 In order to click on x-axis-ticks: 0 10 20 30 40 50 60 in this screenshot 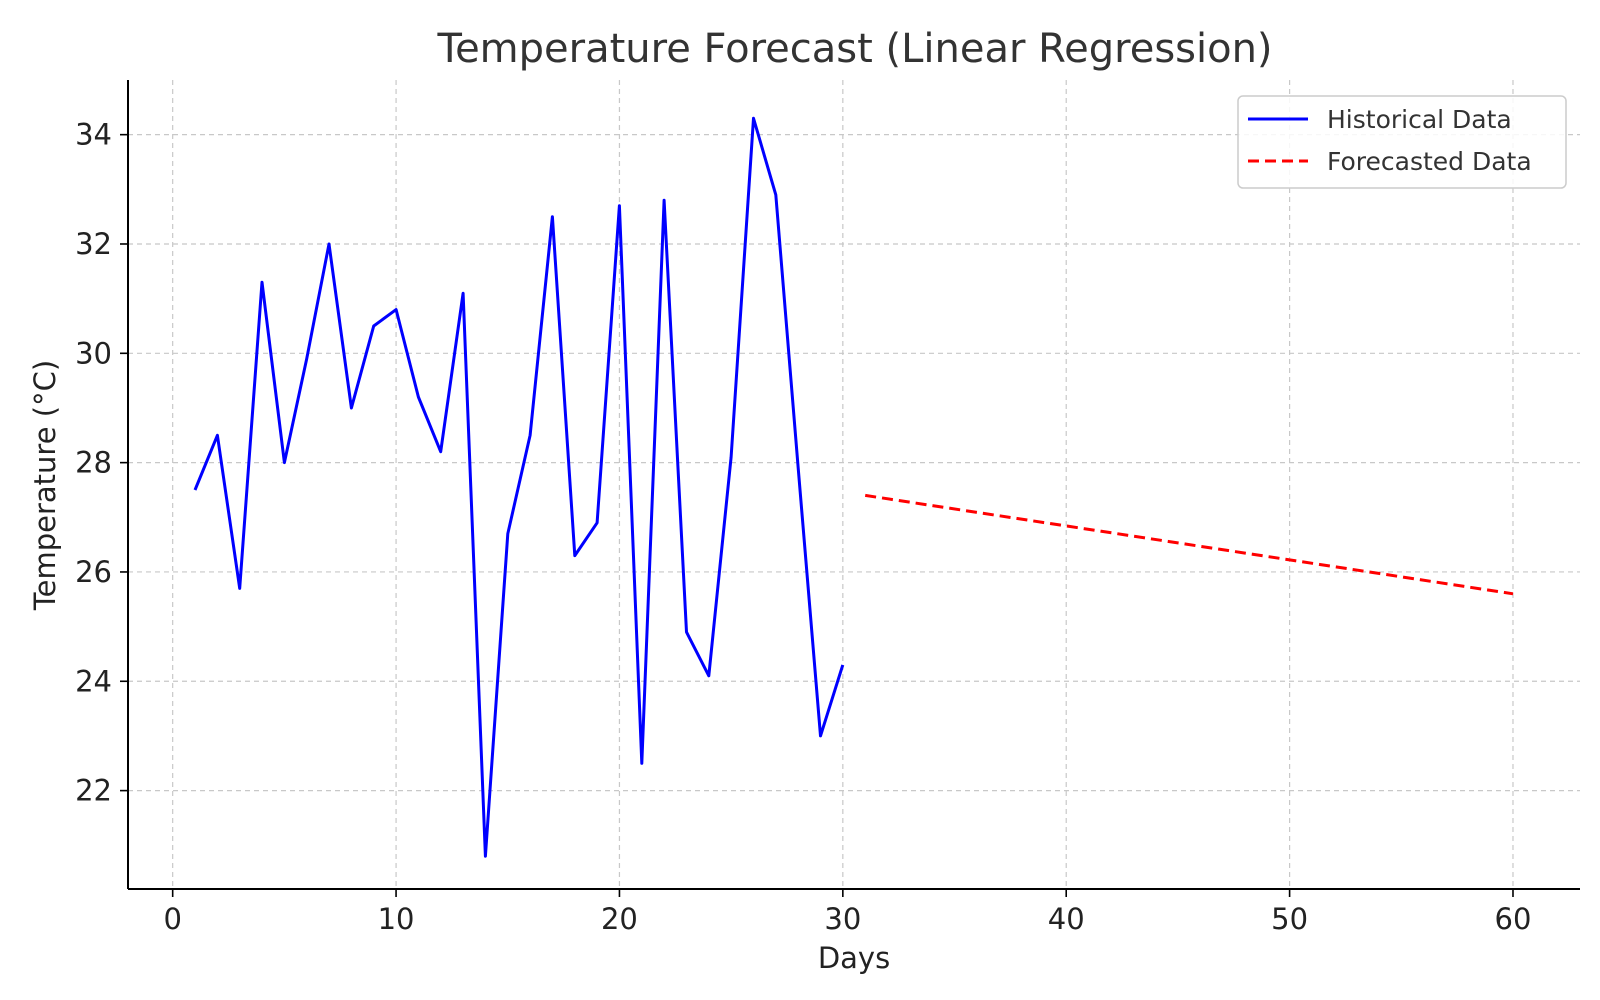, I will do `click(847, 912)`.